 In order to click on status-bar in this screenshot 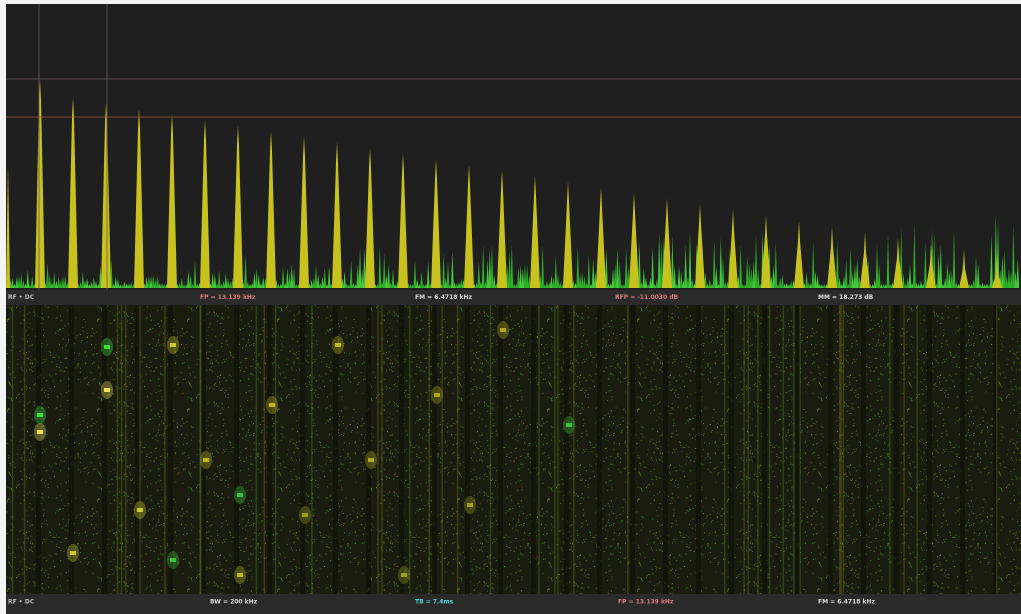, I will do `click(513, 297)`.